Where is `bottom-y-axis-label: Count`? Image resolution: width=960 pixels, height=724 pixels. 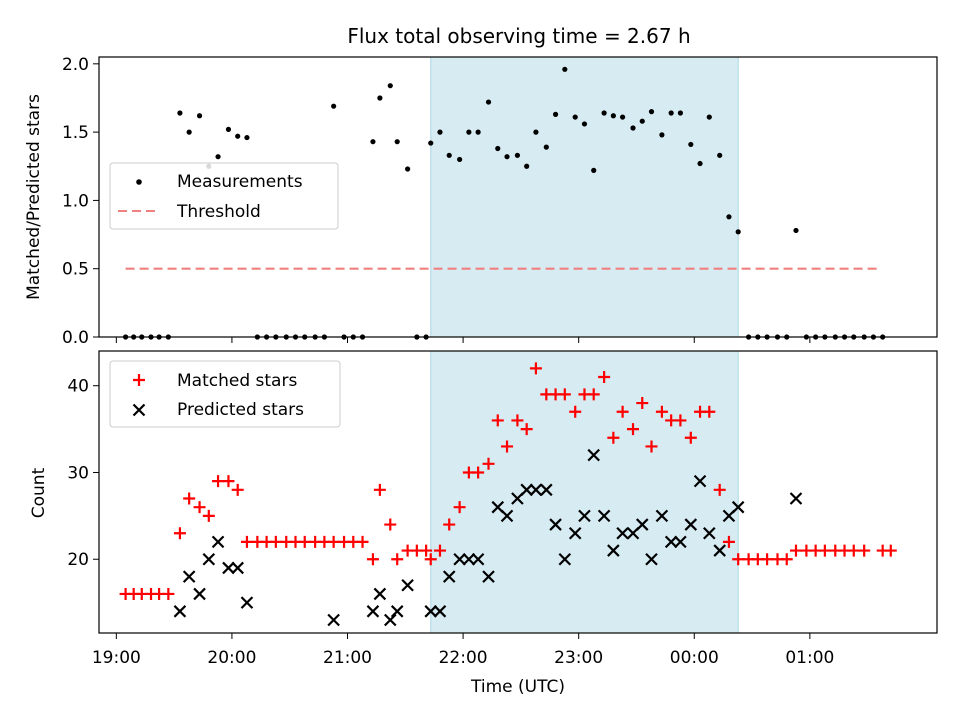
bottom-y-axis-label: Count is located at coordinates (39, 492).